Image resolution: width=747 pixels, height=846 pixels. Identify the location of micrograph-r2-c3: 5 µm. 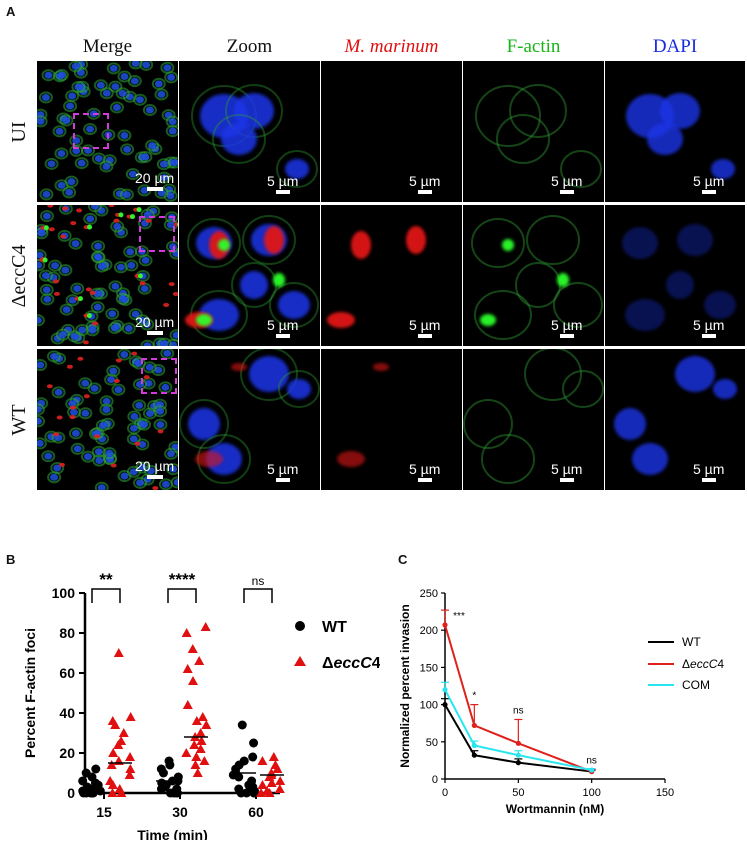
(533, 419).